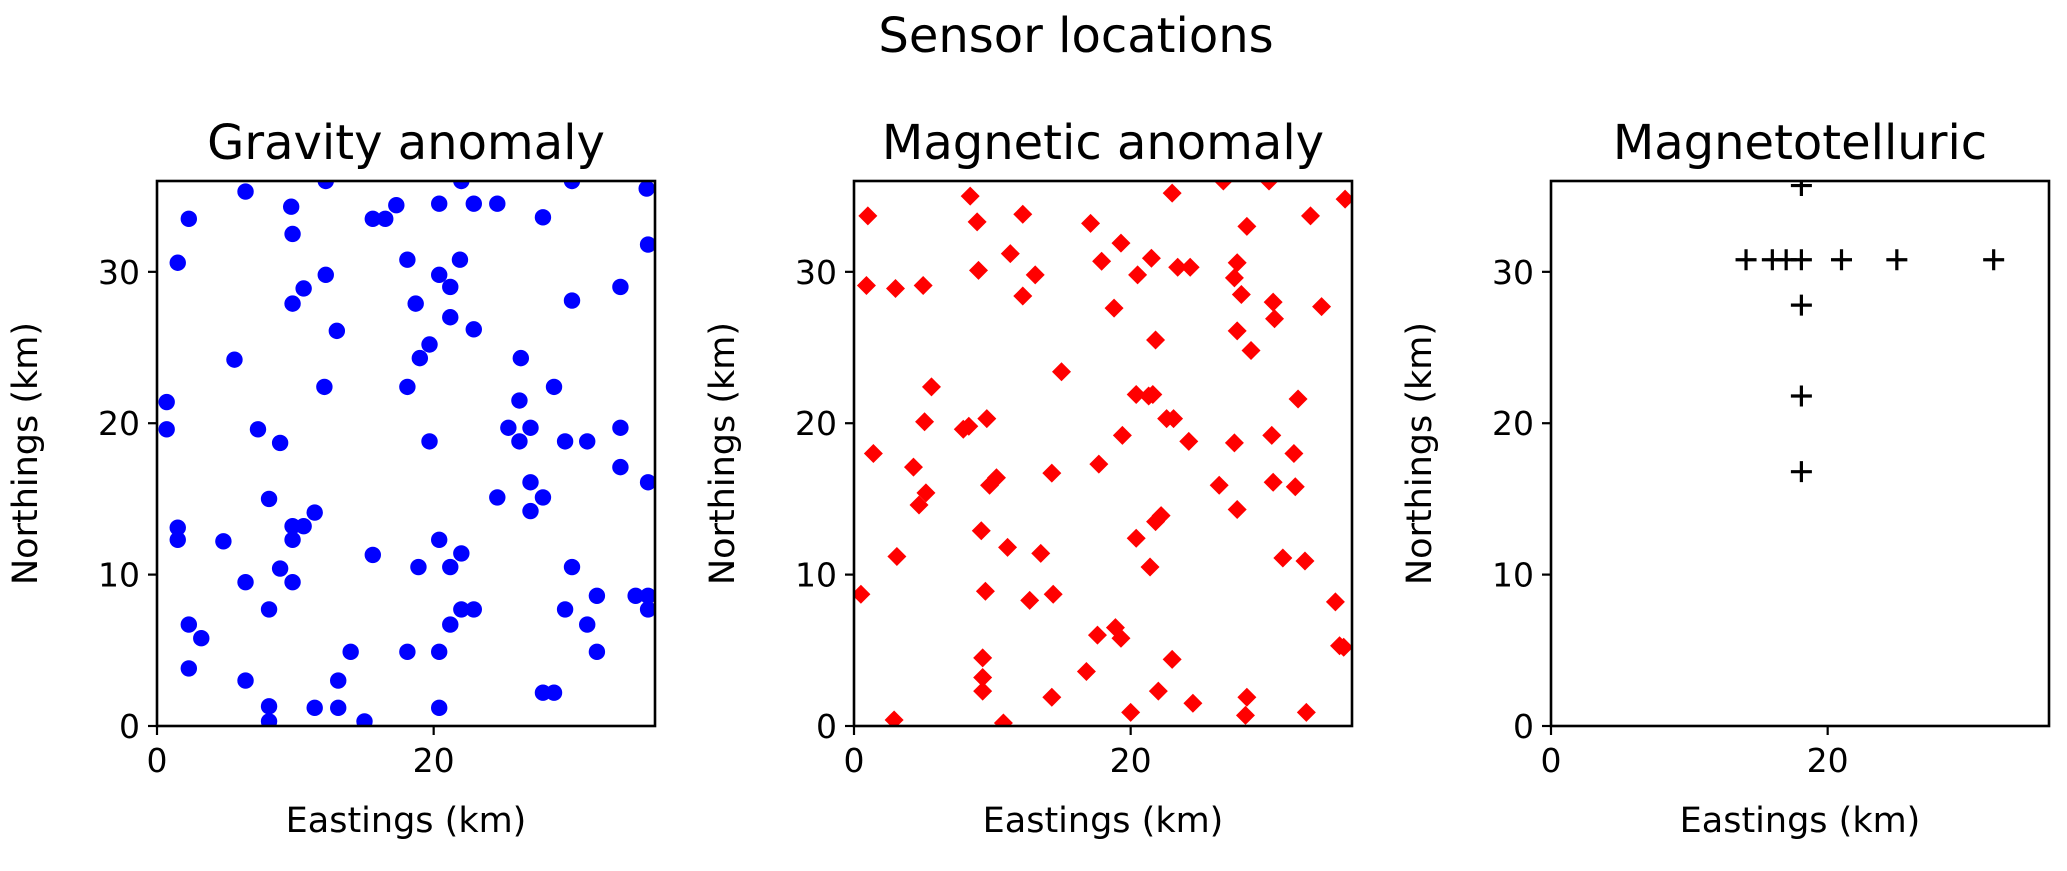 Image resolution: width=2067 pixels, height=871 pixels. Describe the element at coordinates (1513, 272) in the screenshot. I see `y-tick-label: 30` at that location.